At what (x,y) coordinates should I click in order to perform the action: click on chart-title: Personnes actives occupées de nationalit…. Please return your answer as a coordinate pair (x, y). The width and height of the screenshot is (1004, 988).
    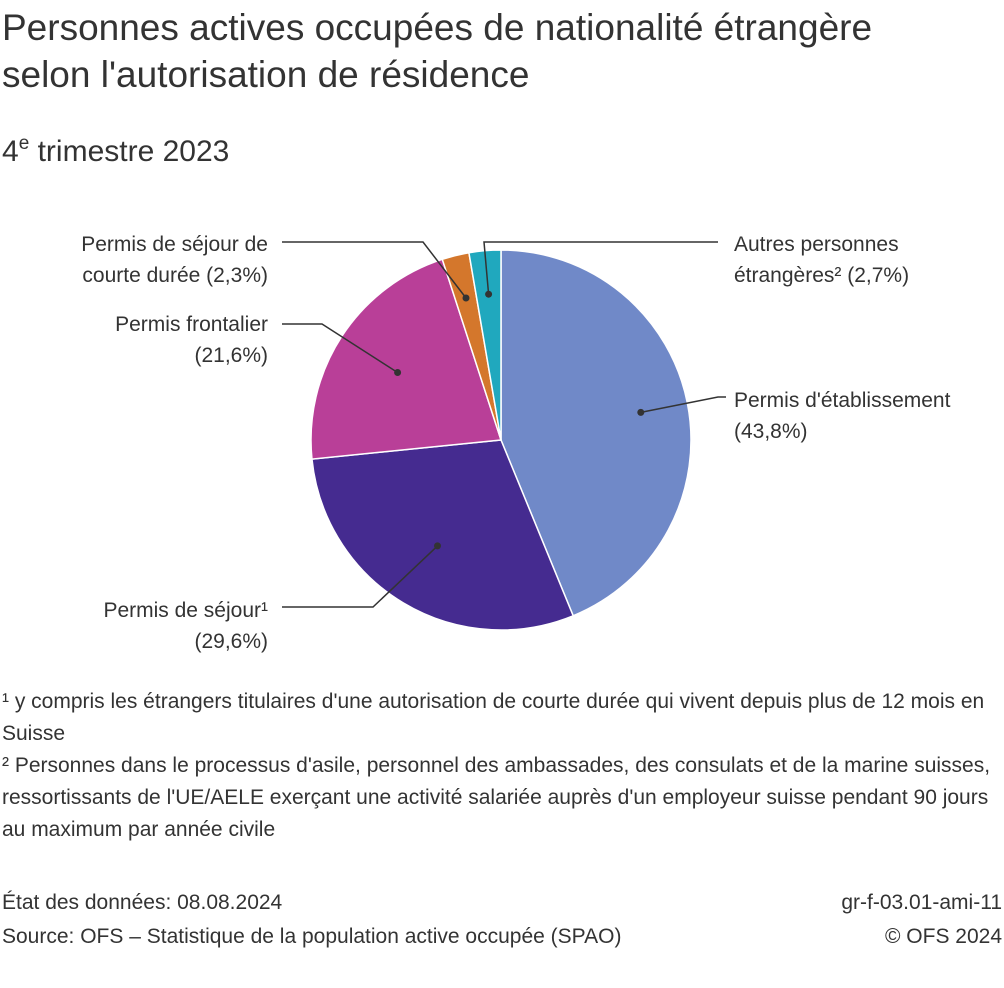
    Looking at the image, I should click on (502, 51).